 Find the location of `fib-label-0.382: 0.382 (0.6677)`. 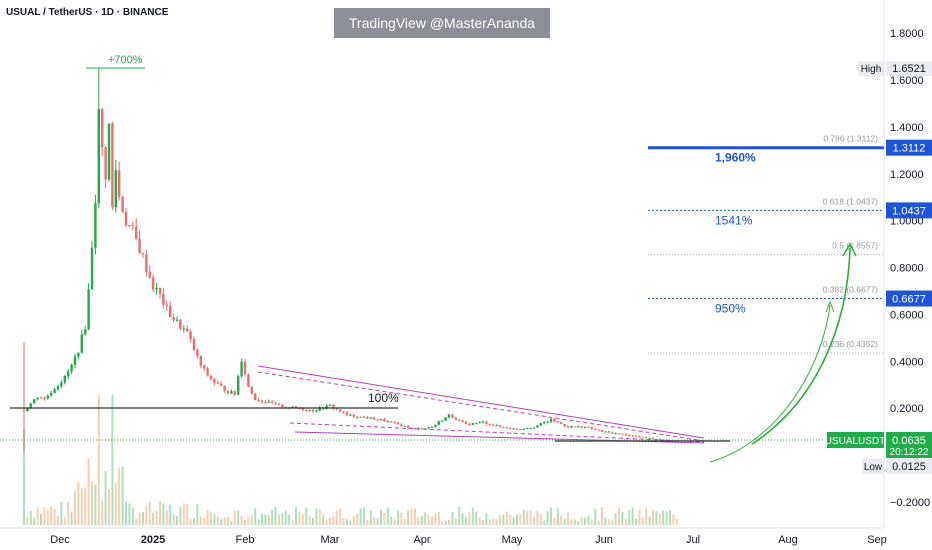

fib-label-0.382: 0.382 (0.6677) is located at coordinates (850, 290).